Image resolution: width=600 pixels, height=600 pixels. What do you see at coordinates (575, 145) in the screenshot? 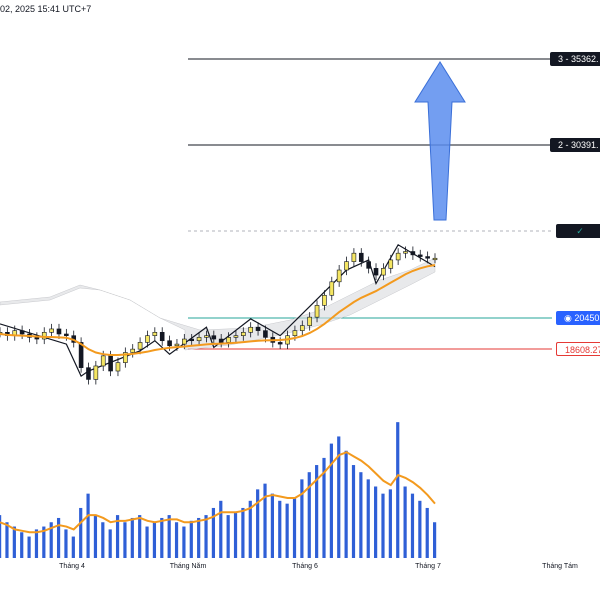
I see `target-2-label: 2 - 30391.` at bounding box center [575, 145].